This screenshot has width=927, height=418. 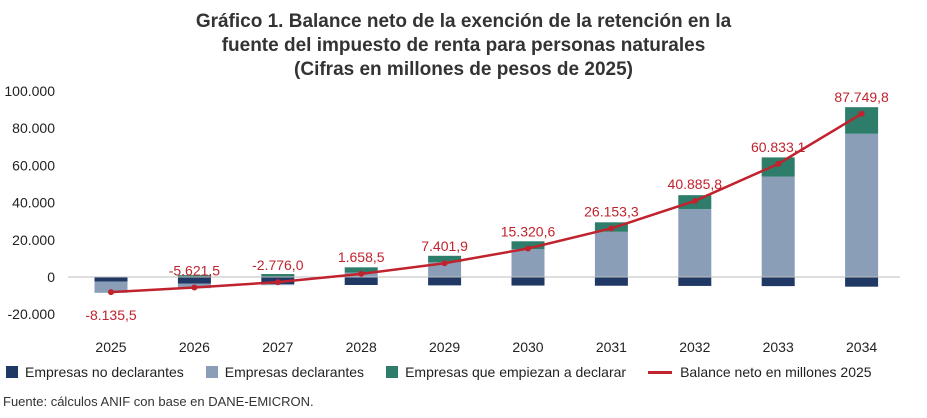 What do you see at coordinates (278, 265) in the screenshot?
I see `balance-data-label: -2.776,0` at bounding box center [278, 265].